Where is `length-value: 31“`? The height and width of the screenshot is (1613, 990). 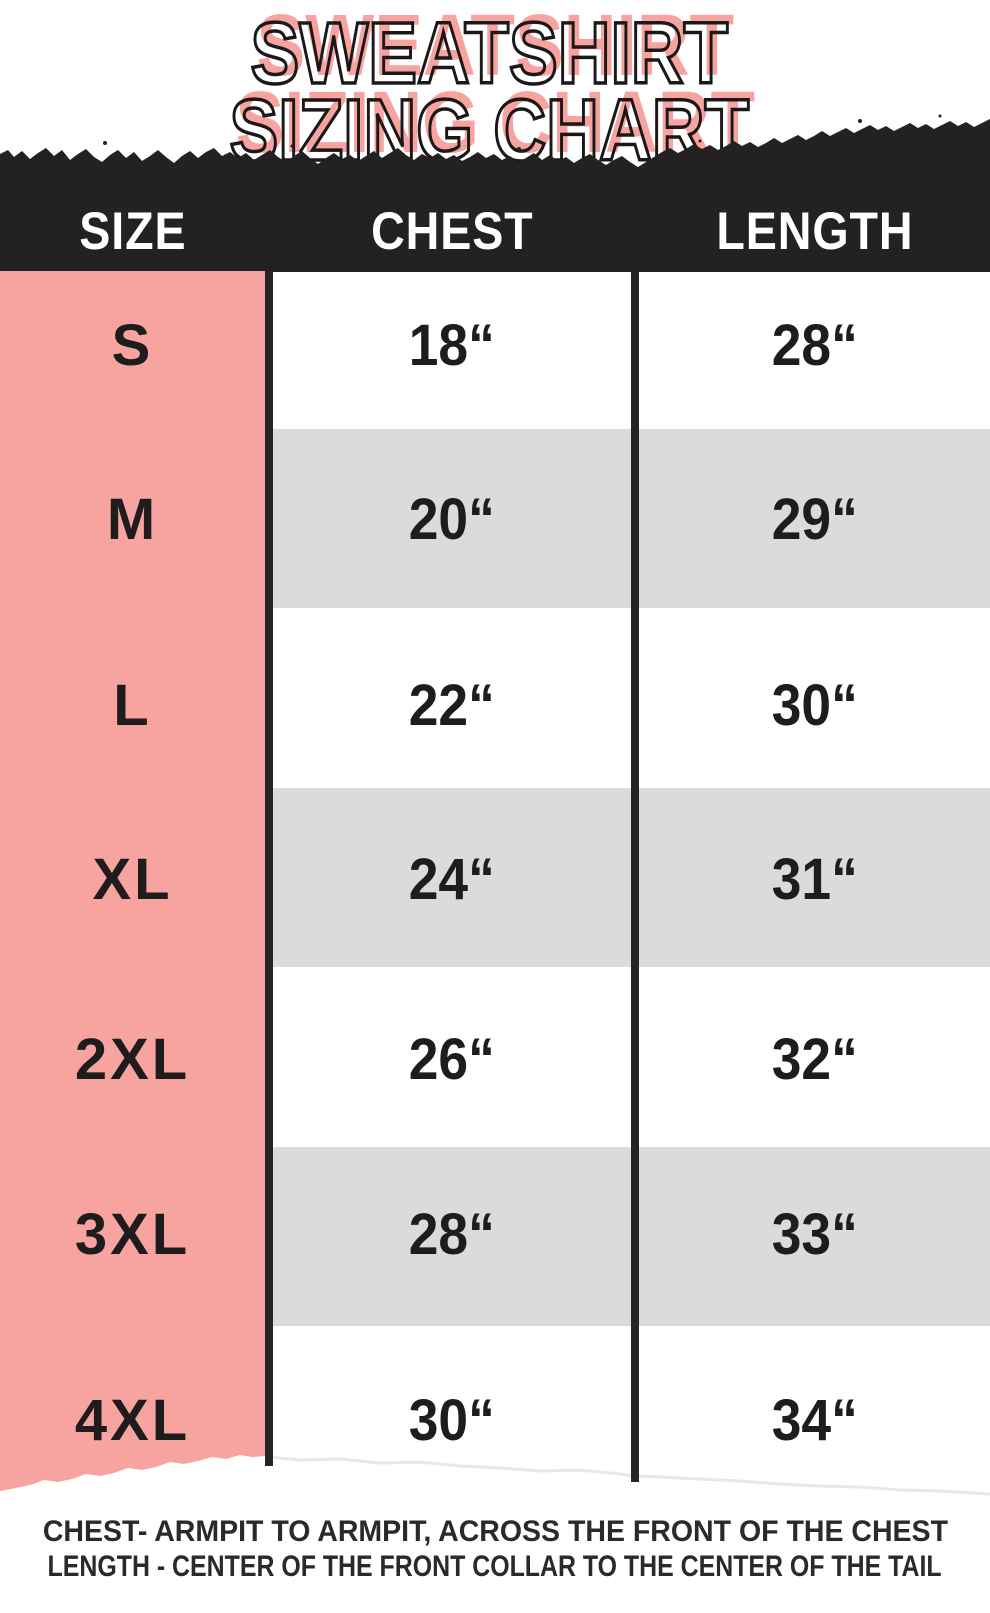 length-value: 31“ is located at coordinates (814, 879).